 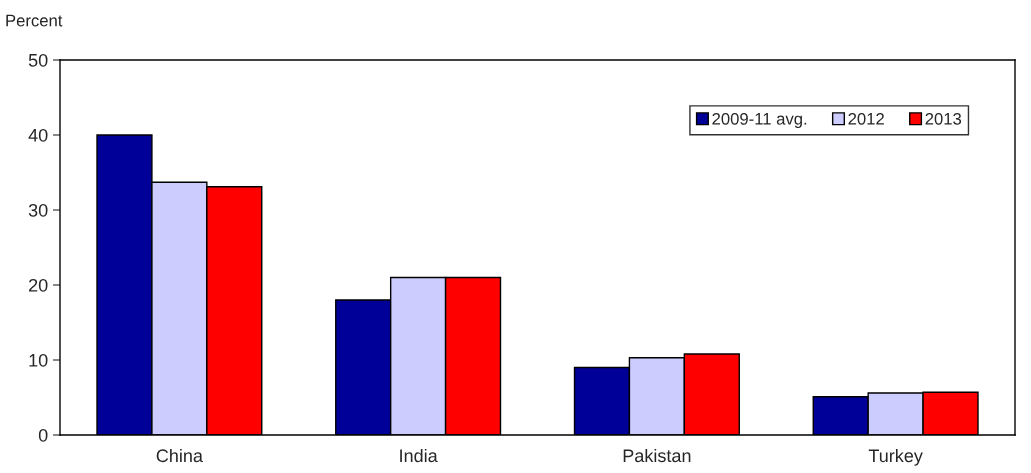 What do you see at coordinates (43, 435) in the screenshot?
I see `y-tick-label: 0` at bounding box center [43, 435].